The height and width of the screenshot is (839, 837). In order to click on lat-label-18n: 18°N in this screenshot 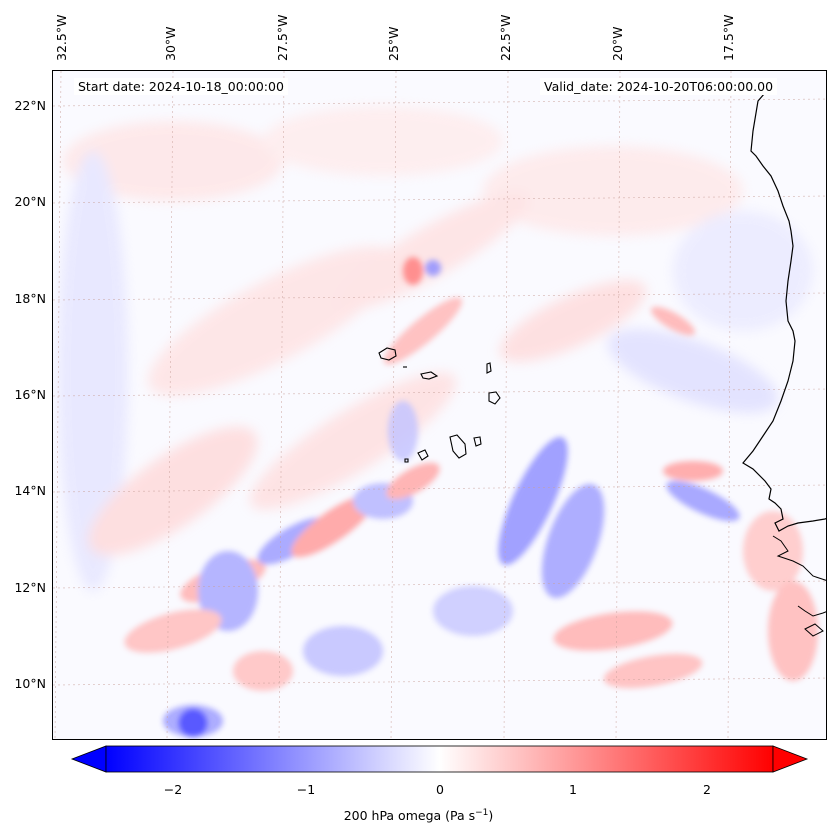, I will do `click(30, 298)`.